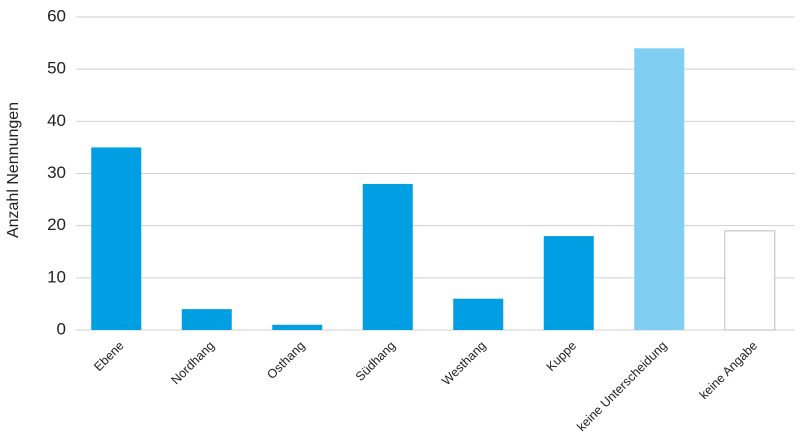 This screenshot has height=444, width=800. I want to click on y-tick-label: 0, so click(61, 328).